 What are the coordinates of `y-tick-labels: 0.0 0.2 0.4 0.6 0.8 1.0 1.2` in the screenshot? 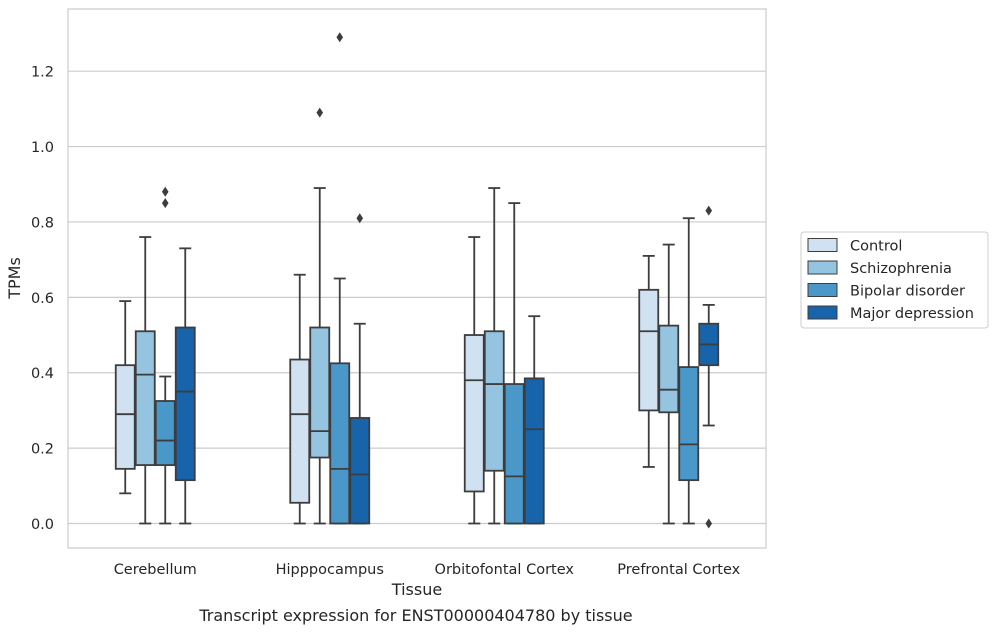 It's located at (42, 299).